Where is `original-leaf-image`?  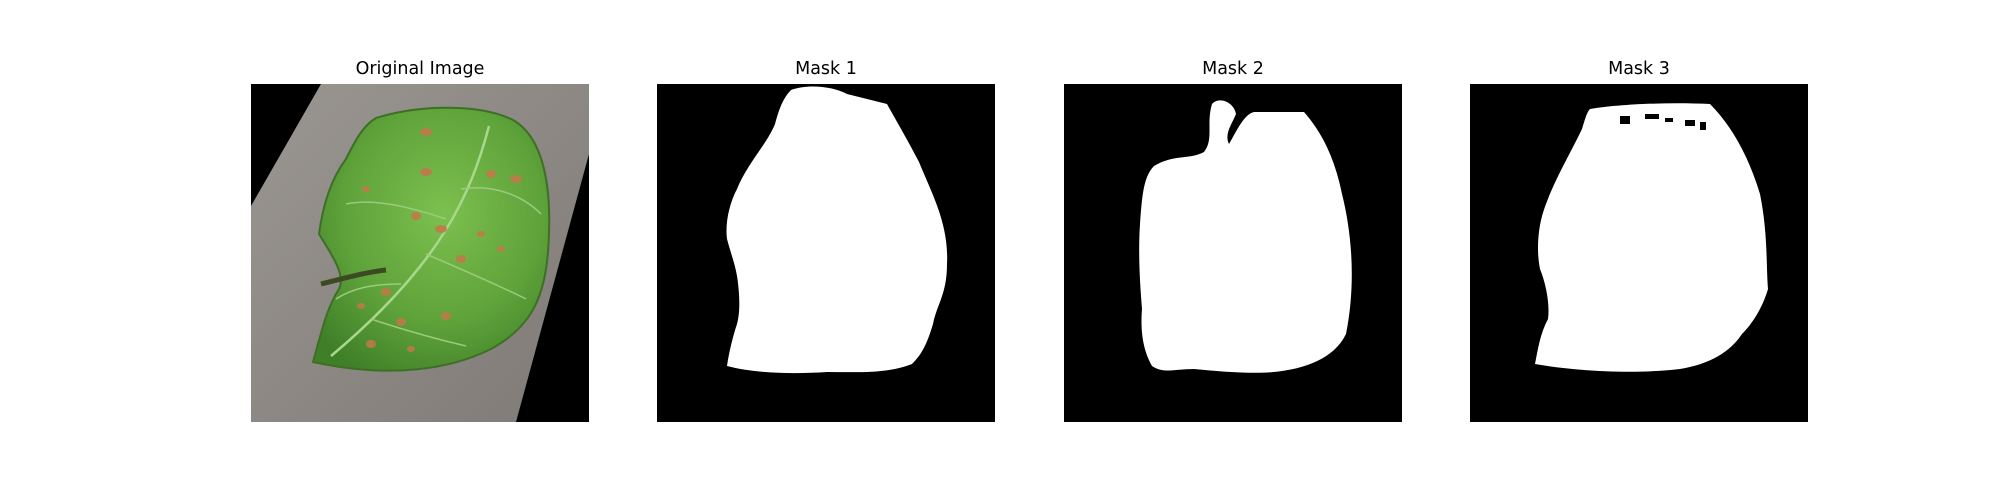
original-leaf-image is located at coordinates (420, 253).